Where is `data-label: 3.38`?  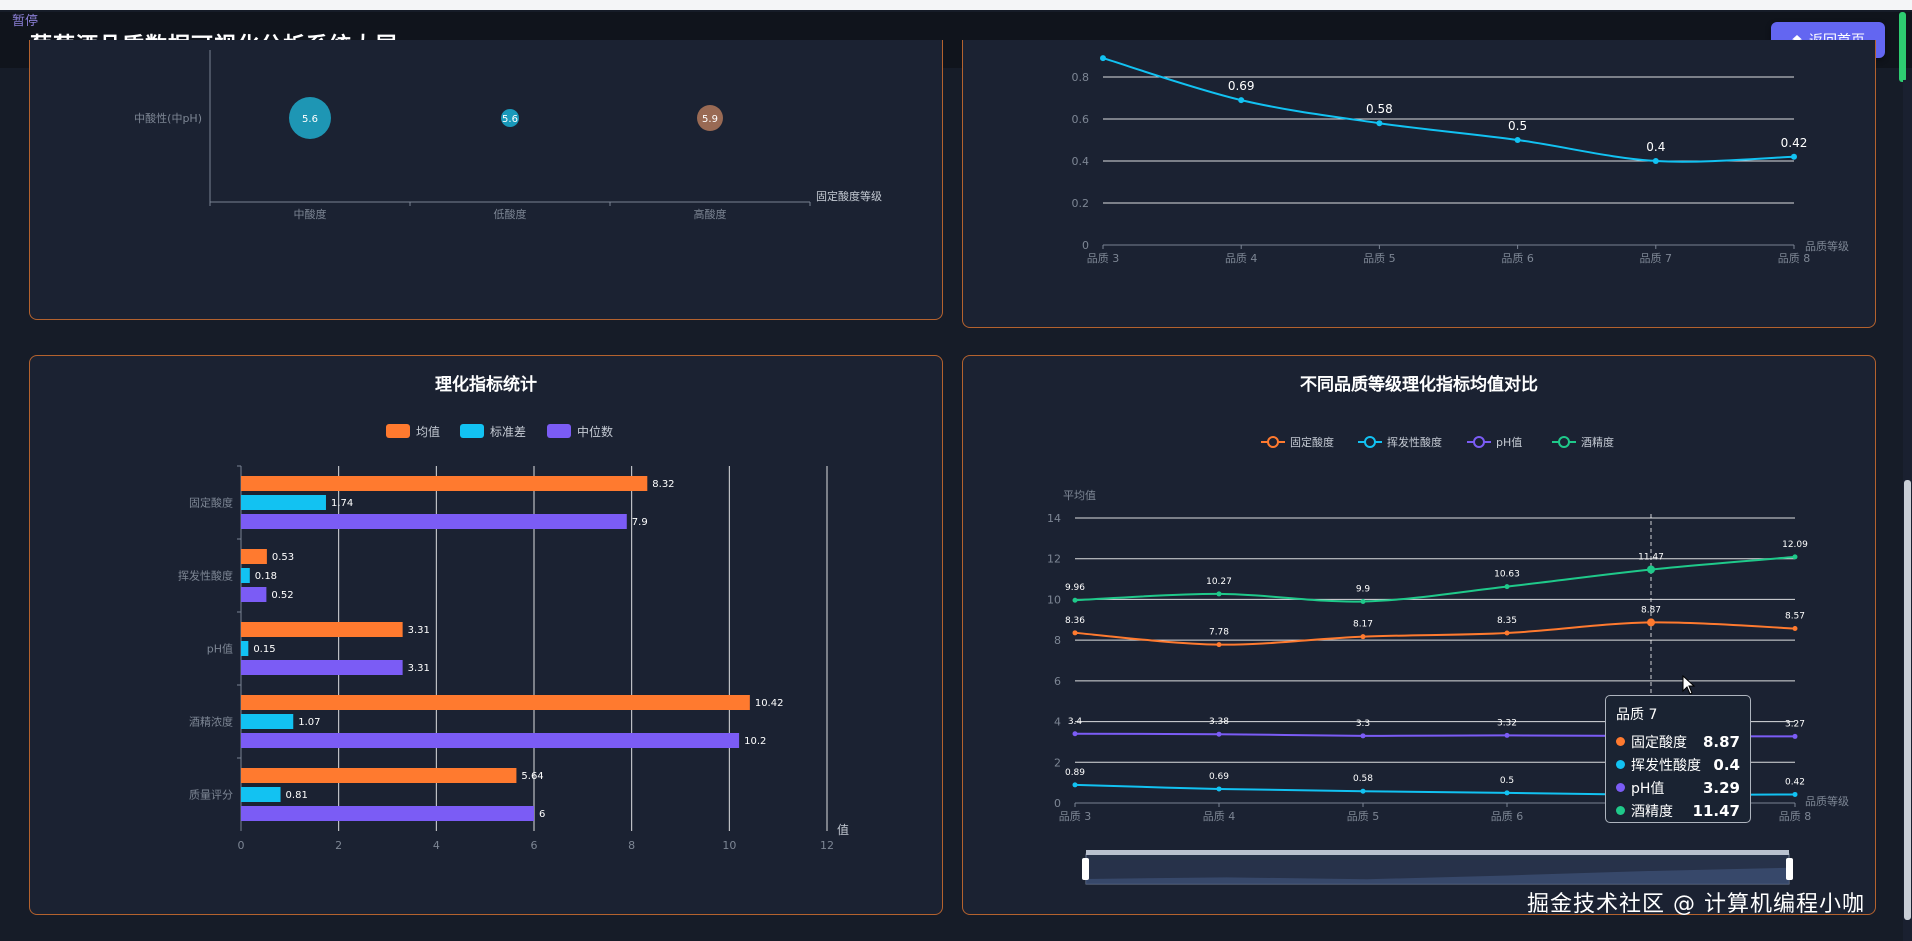 data-label: 3.38 is located at coordinates (1219, 722).